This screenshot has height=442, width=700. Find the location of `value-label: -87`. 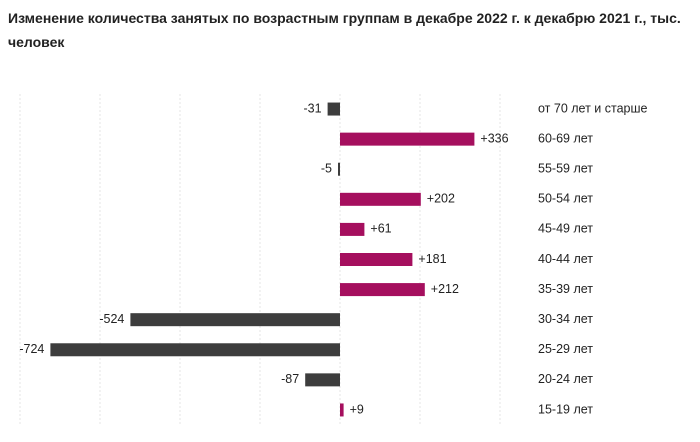

value-label: -87 is located at coordinates (290, 379).